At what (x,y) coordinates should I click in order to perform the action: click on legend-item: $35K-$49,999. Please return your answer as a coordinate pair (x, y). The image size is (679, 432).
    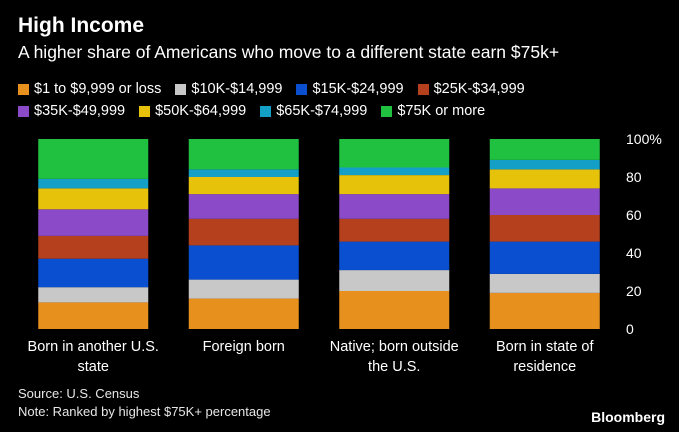
    Looking at the image, I should click on (71, 111).